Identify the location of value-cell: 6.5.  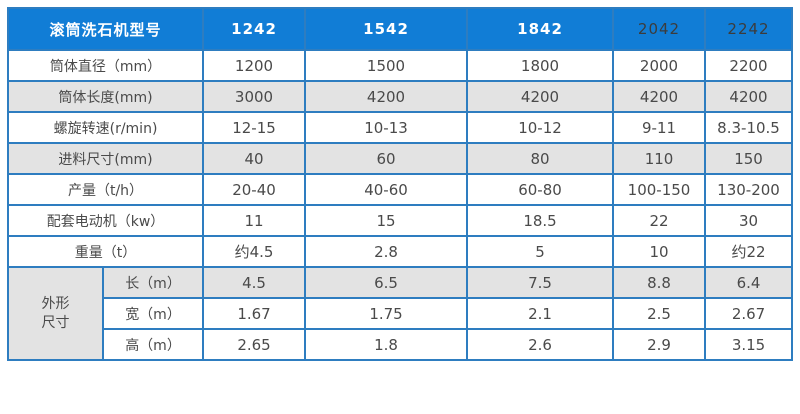
(386, 282).